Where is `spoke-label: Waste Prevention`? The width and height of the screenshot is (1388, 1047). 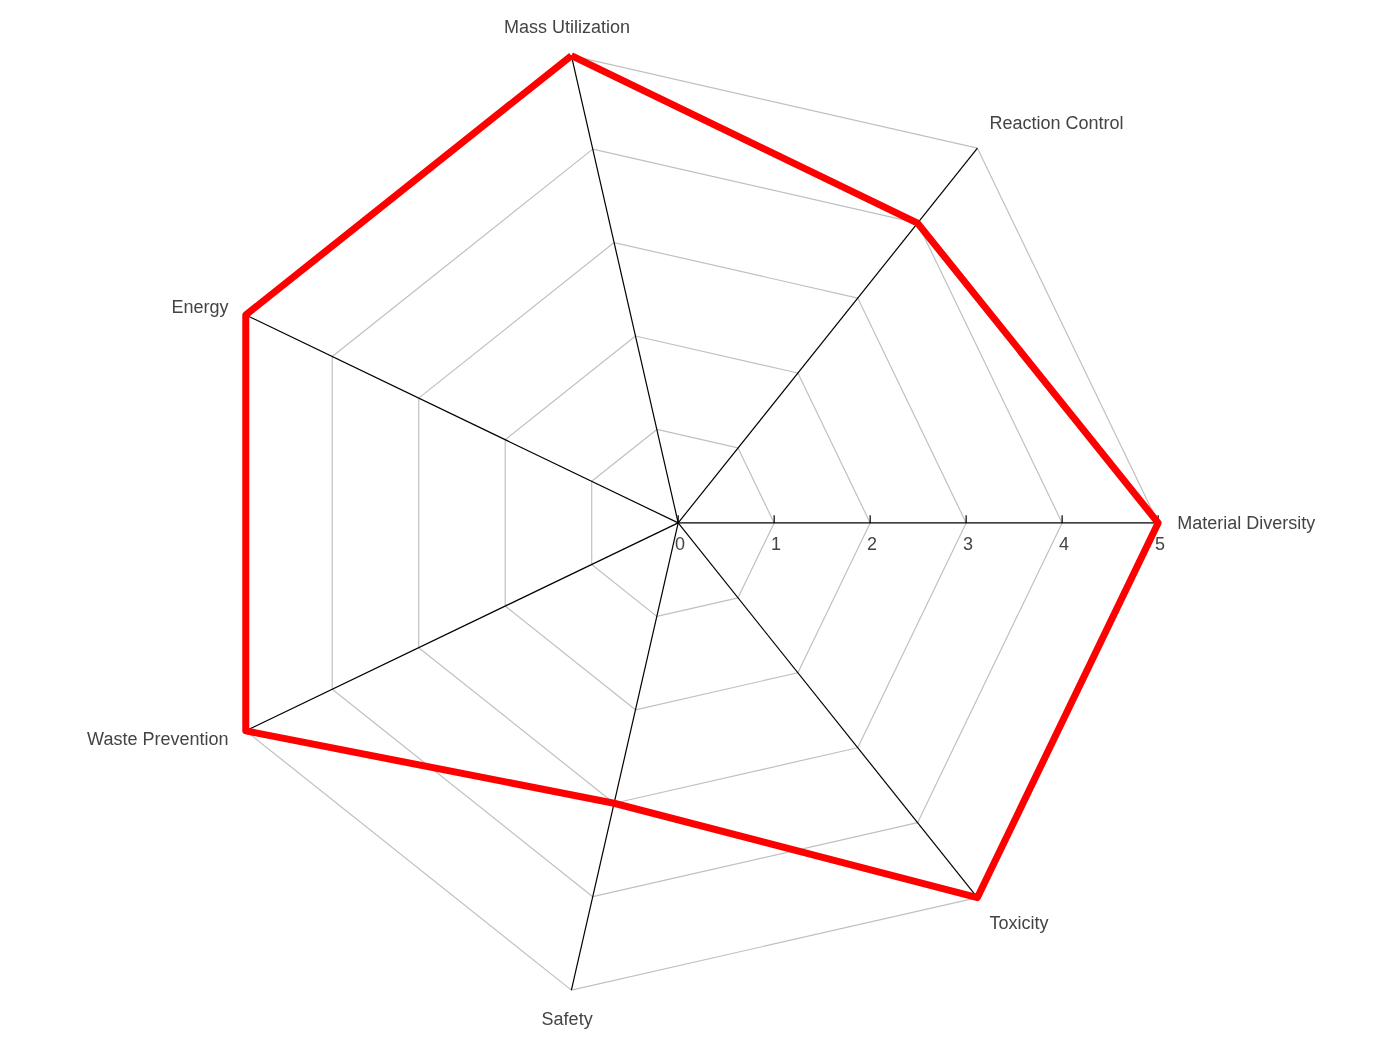 spoke-label: Waste Prevention is located at coordinates (158, 738).